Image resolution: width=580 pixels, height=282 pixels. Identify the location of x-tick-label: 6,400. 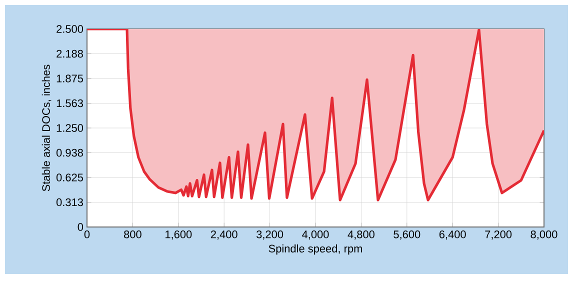
(452, 235).